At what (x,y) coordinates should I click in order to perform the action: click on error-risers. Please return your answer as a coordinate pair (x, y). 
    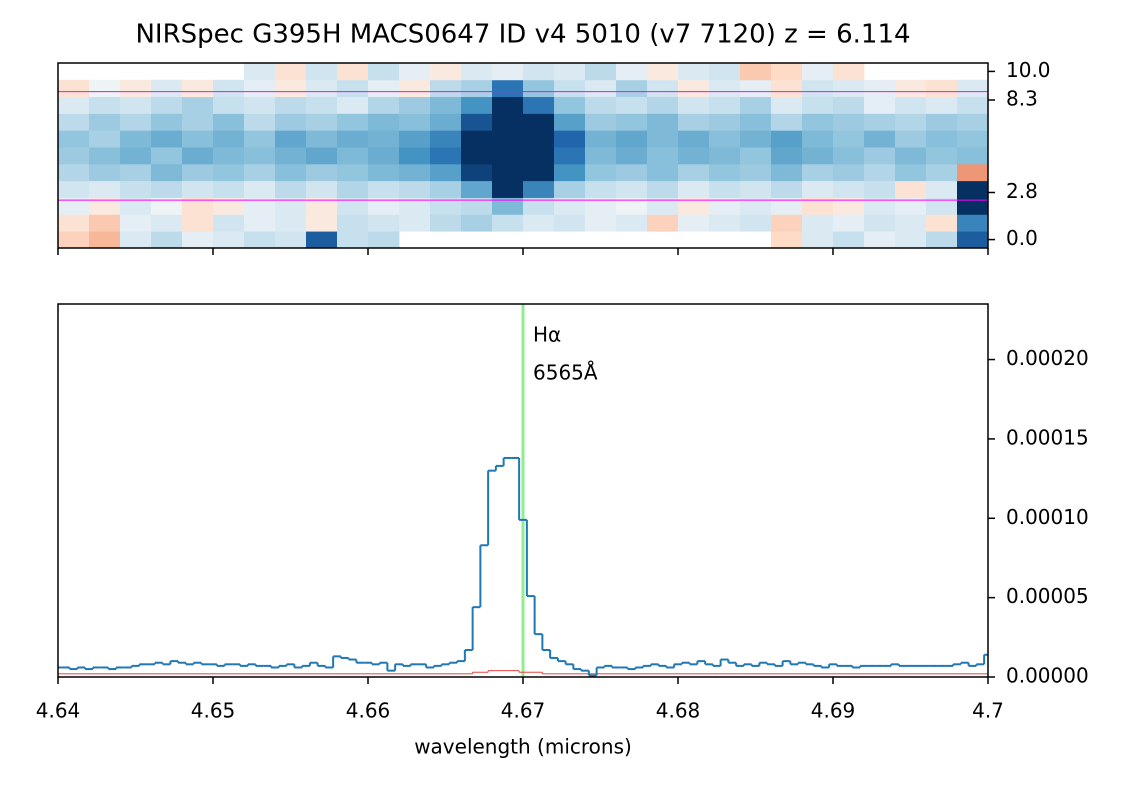
    Looking at the image, I should click on (507, 672).